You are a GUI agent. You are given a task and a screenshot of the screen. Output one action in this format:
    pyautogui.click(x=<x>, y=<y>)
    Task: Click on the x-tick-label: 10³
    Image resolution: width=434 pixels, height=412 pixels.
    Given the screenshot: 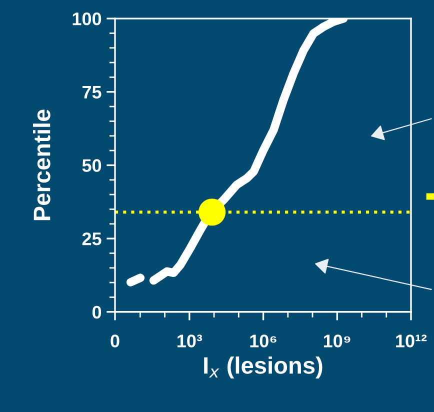 What is the action you would take?
    pyautogui.click(x=190, y=341)
    